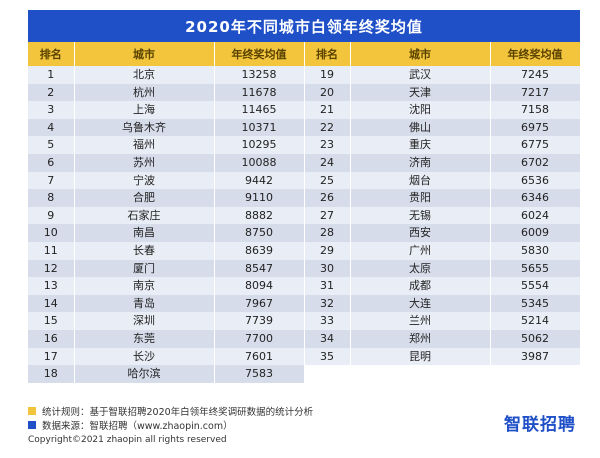  Describe the element at coordinates (327, 374) in the screenshot. I see `cell-right-rank` at that location.